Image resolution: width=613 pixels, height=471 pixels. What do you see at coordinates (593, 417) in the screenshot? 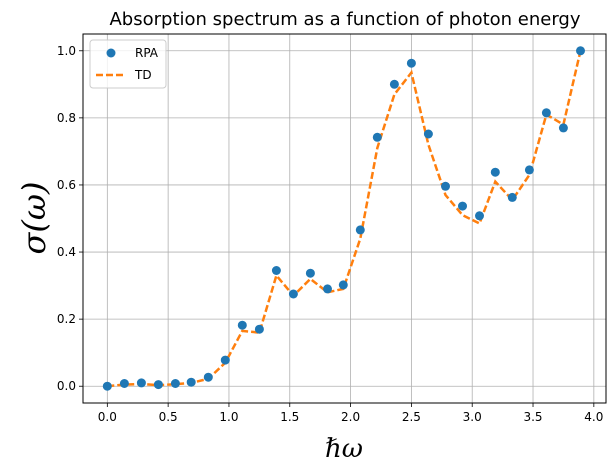
I see `x-tick-label: 4.0` at bounding box center [593, 417].